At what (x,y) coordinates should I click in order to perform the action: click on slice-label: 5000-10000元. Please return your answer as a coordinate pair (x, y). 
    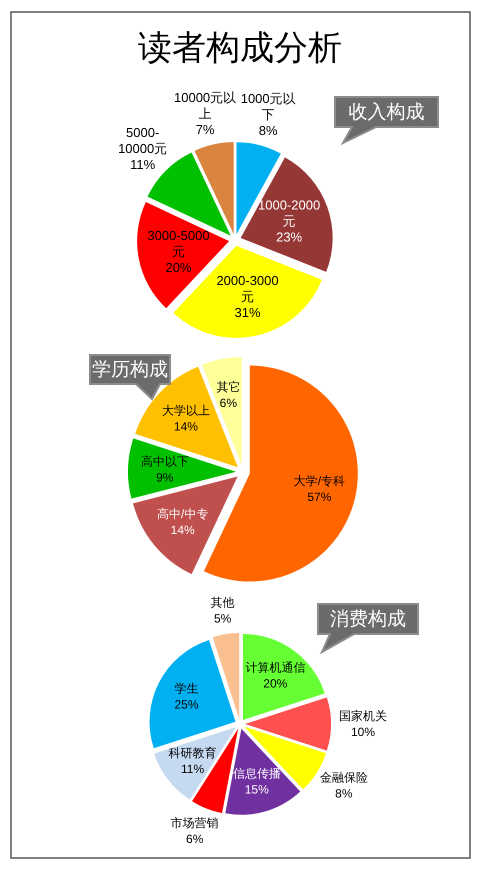
    Looking at the image, I should click on (143, 140).